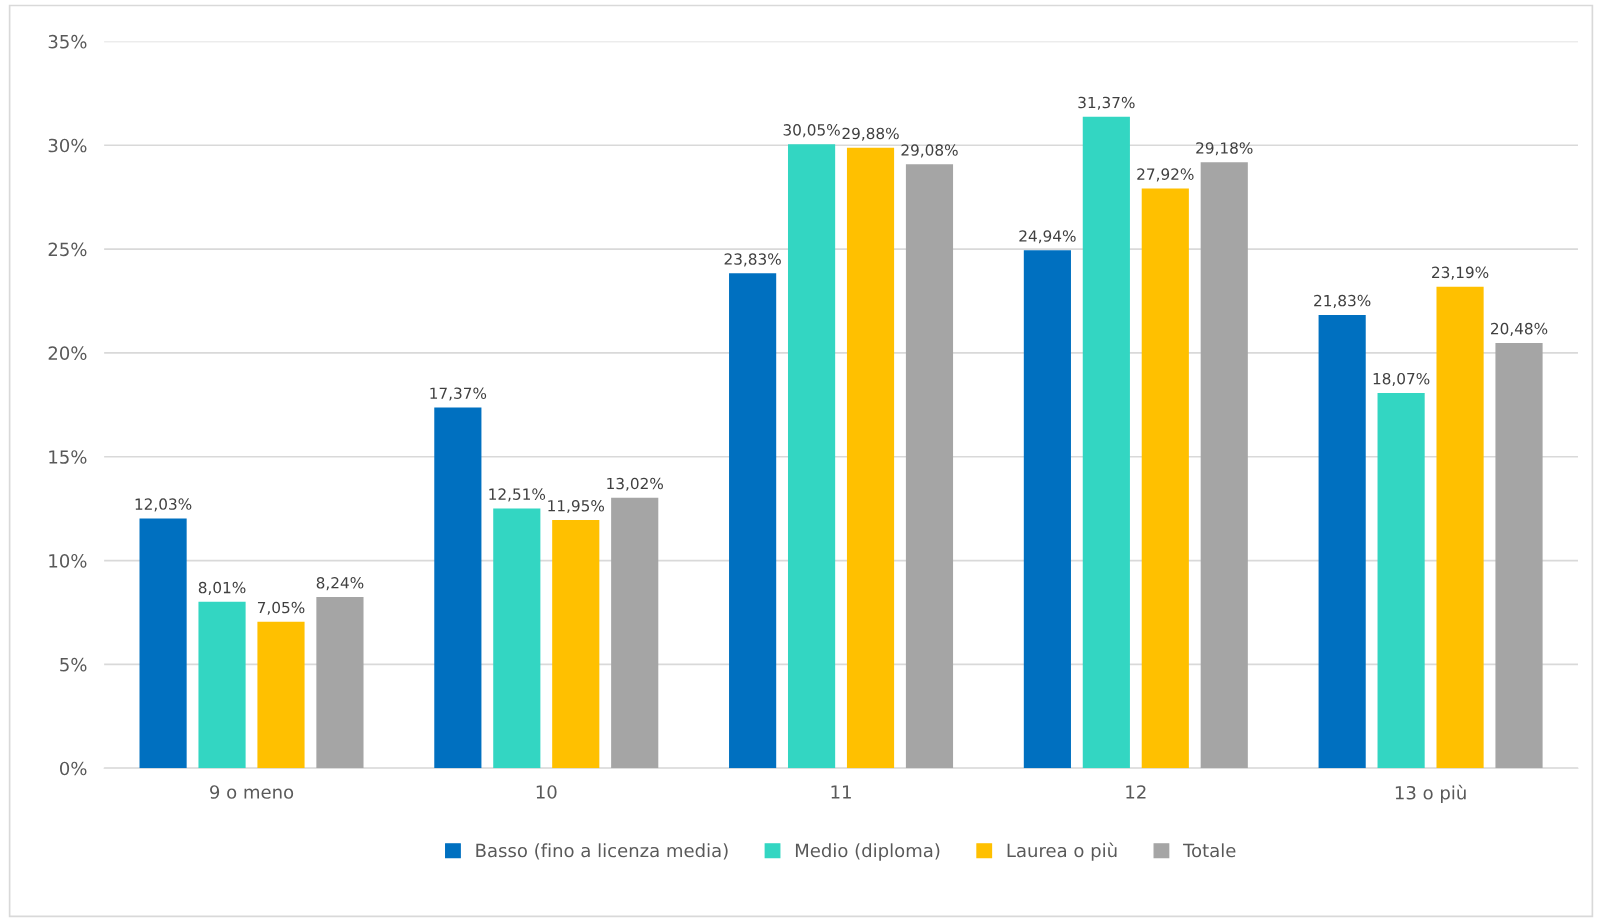 This screenshot has height=920, width=1602. I want to click on data-label: 27,92%, so click(1165, 175).